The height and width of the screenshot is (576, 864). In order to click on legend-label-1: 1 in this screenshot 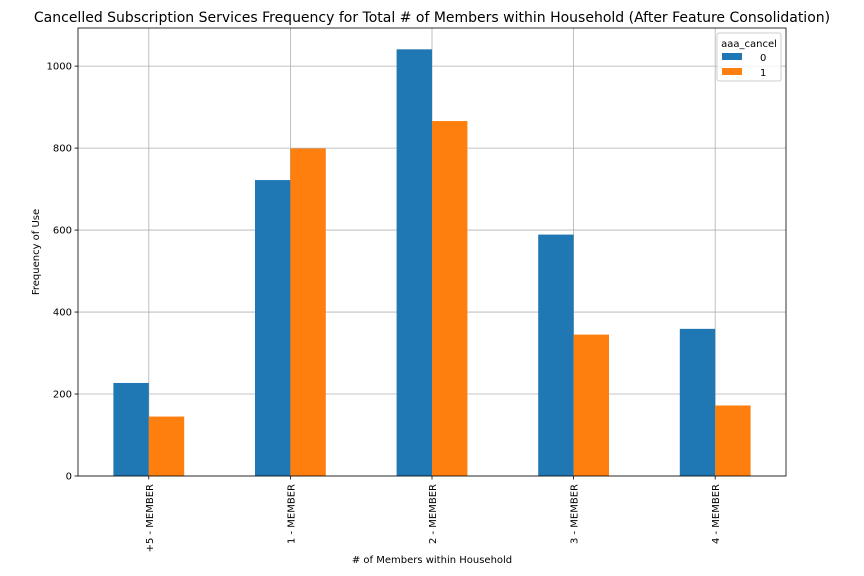, I will do `click(763, 73)`.